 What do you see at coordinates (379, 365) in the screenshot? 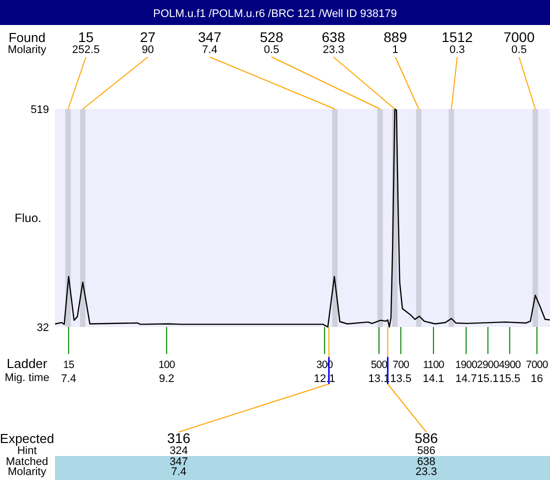
I see `annotation: 500` at bounding box center [379, 365].